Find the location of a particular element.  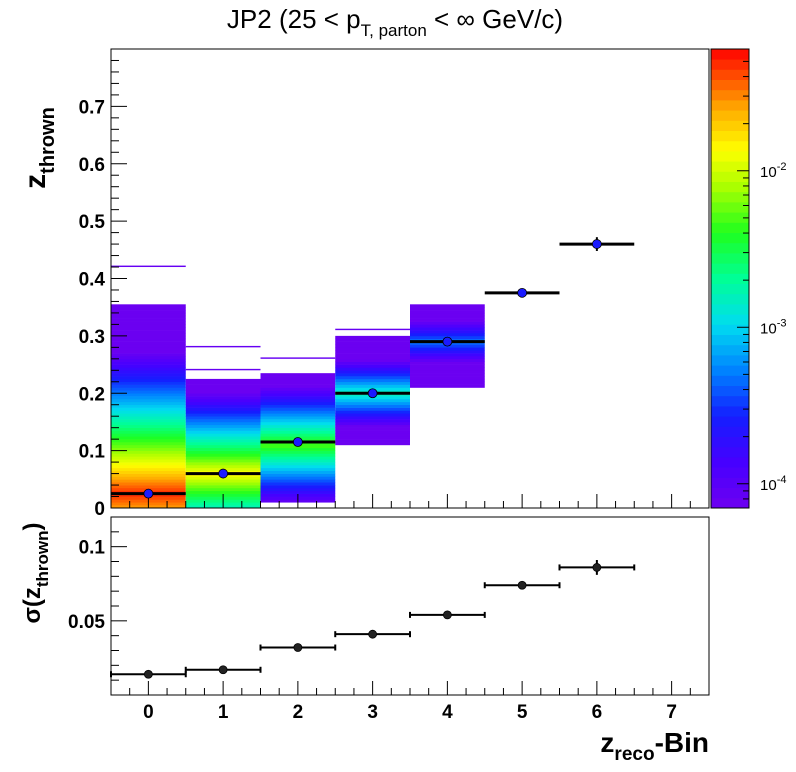

x-tick-label: 3 is located at coordinates (372, 712).